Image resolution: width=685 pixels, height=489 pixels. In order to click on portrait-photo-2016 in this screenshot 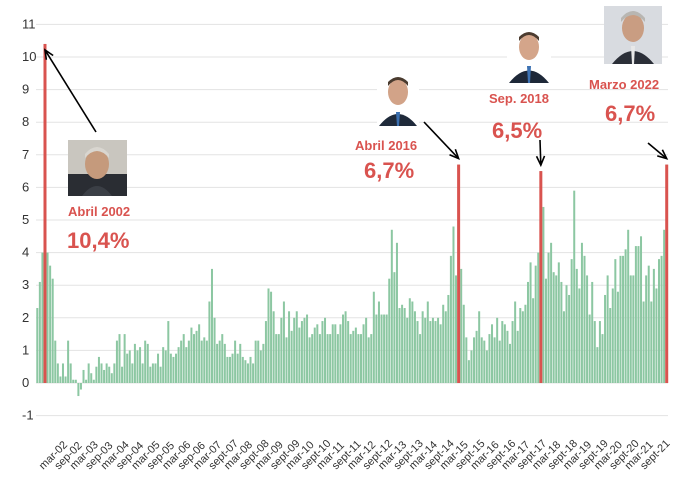, I will do `click(398, 99)`.